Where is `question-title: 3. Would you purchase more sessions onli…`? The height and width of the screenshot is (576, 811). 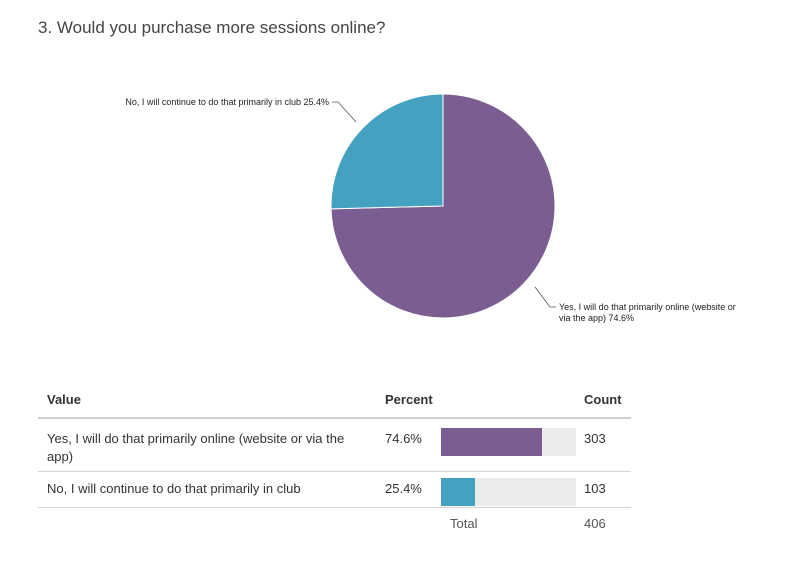 question-title: 3. Would you purchase more sessions onli… is located at coordinates (212, 27).